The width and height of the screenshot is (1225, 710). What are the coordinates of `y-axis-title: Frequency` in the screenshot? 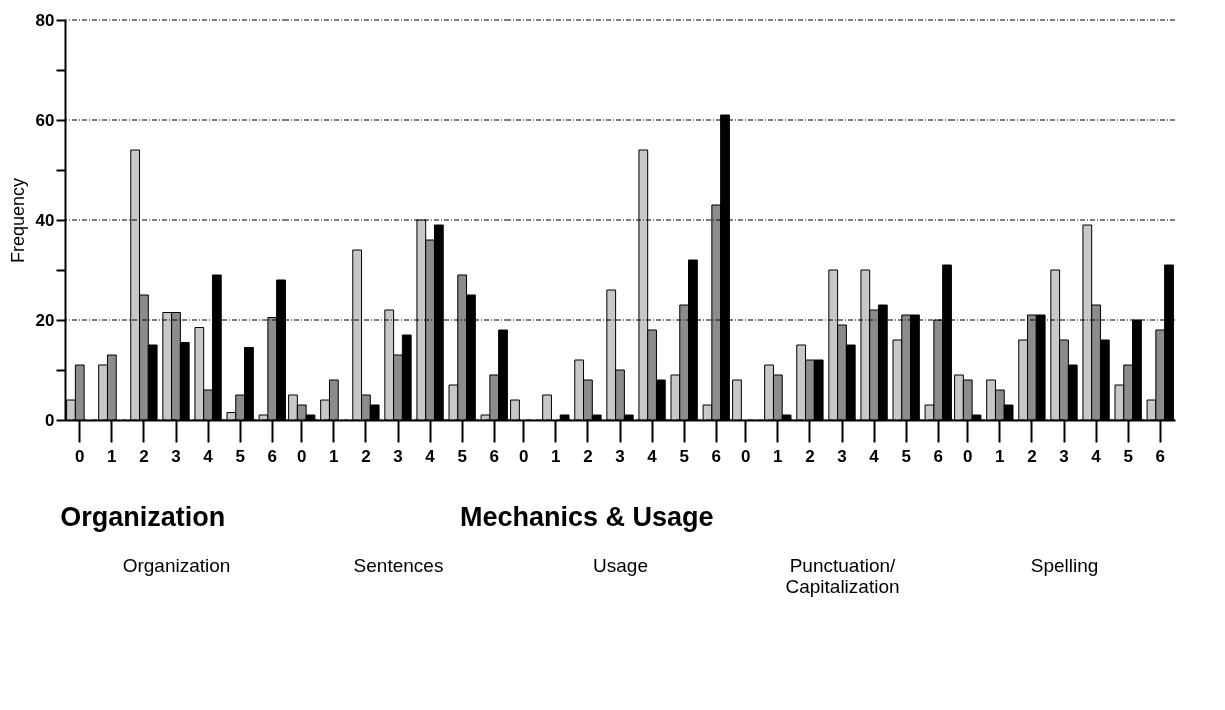 It's located at (17, 220).